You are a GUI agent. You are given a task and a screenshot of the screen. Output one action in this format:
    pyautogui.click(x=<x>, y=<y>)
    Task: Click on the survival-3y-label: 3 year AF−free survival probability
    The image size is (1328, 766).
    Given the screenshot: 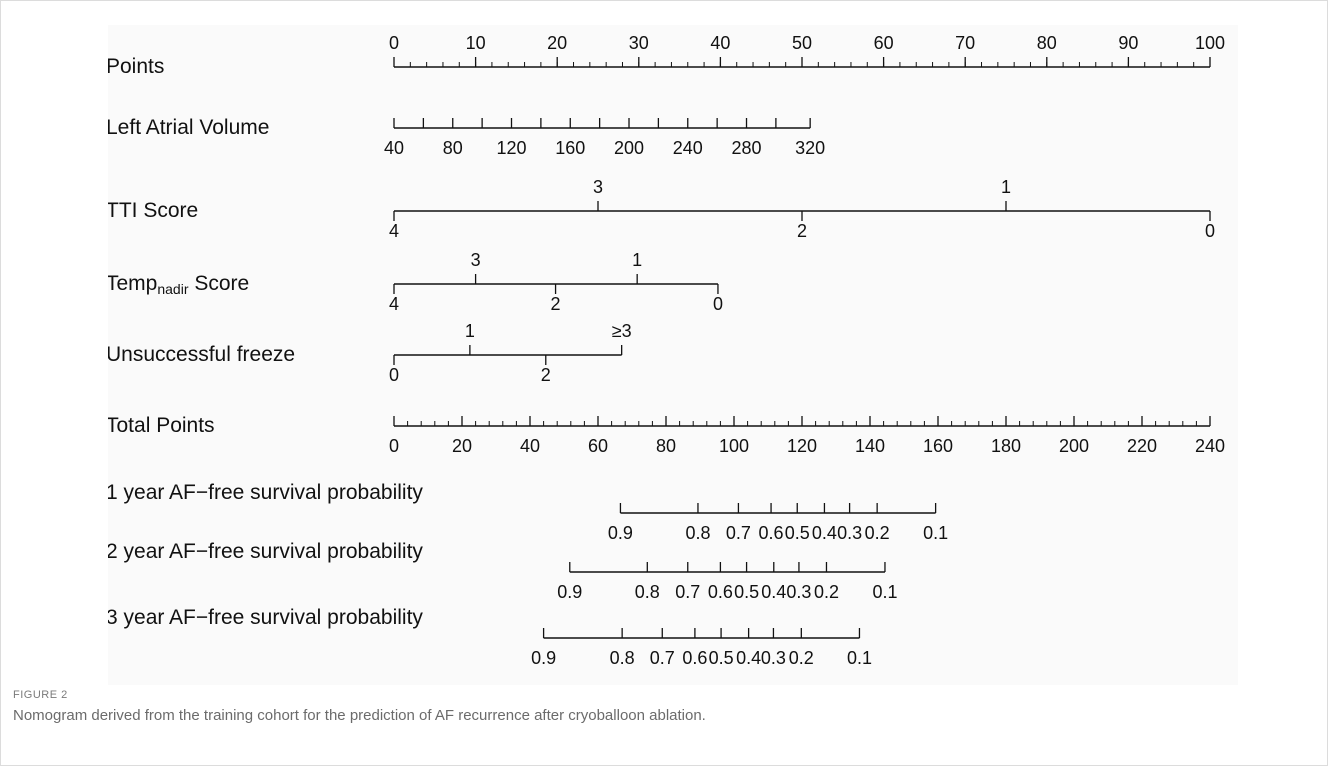 What is the action you would take?
    pyautogui.click(x=265, y=617)
    